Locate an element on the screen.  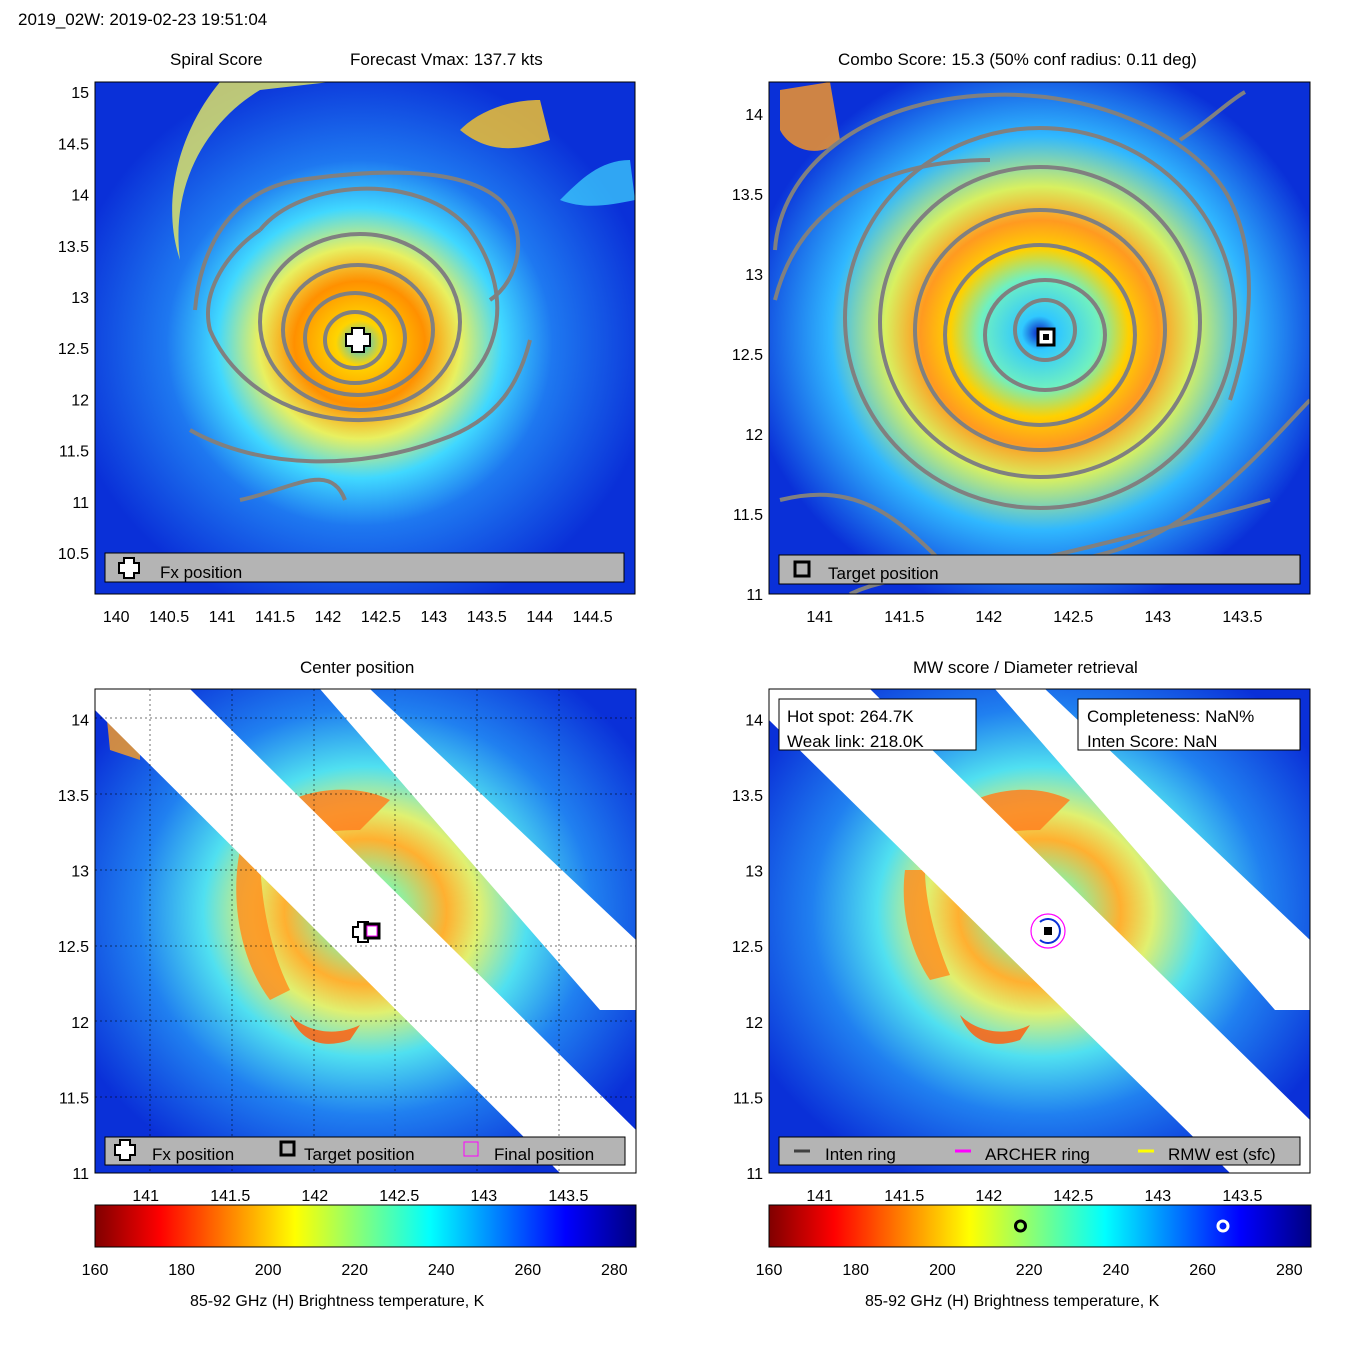
center-title: Center position is located at coordinates (357, 667).